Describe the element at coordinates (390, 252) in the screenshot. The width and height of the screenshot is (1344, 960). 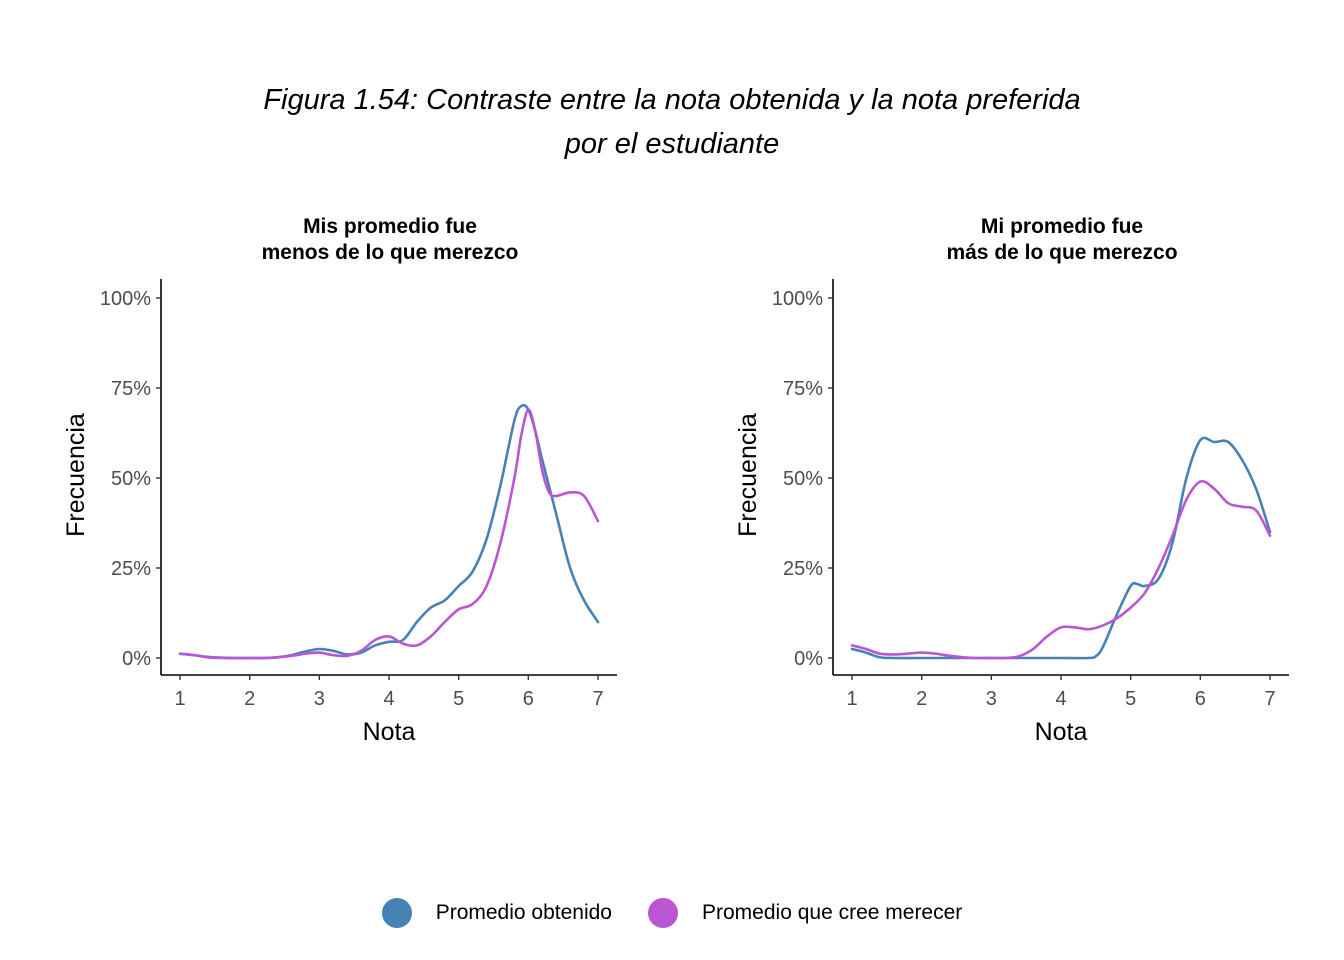
I see `panel-title-line-2: menos de lo que merezco` at that location.